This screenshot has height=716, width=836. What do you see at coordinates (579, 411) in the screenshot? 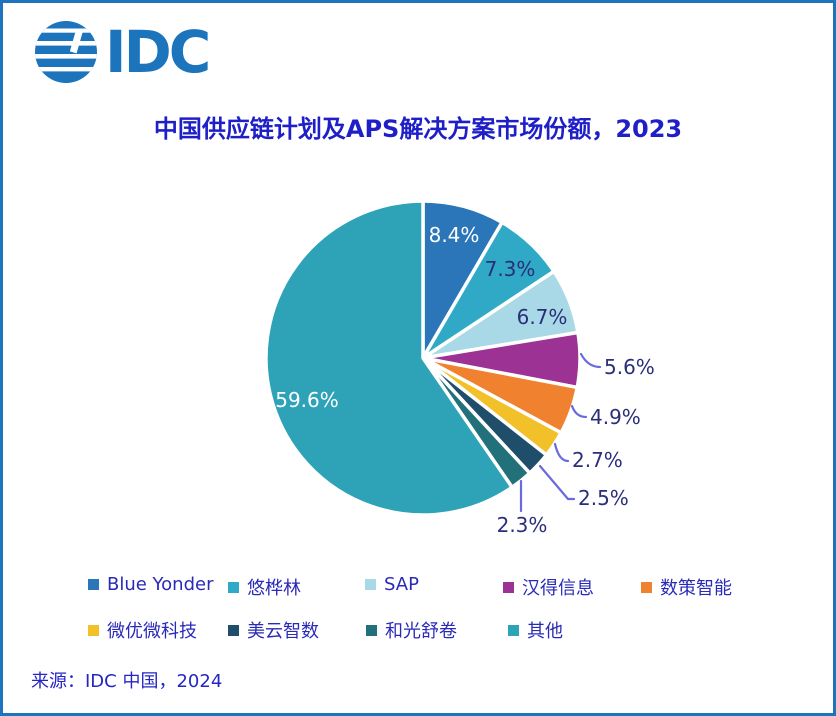
I see `leader-line-数策智能` at bounding box center [579, 411].